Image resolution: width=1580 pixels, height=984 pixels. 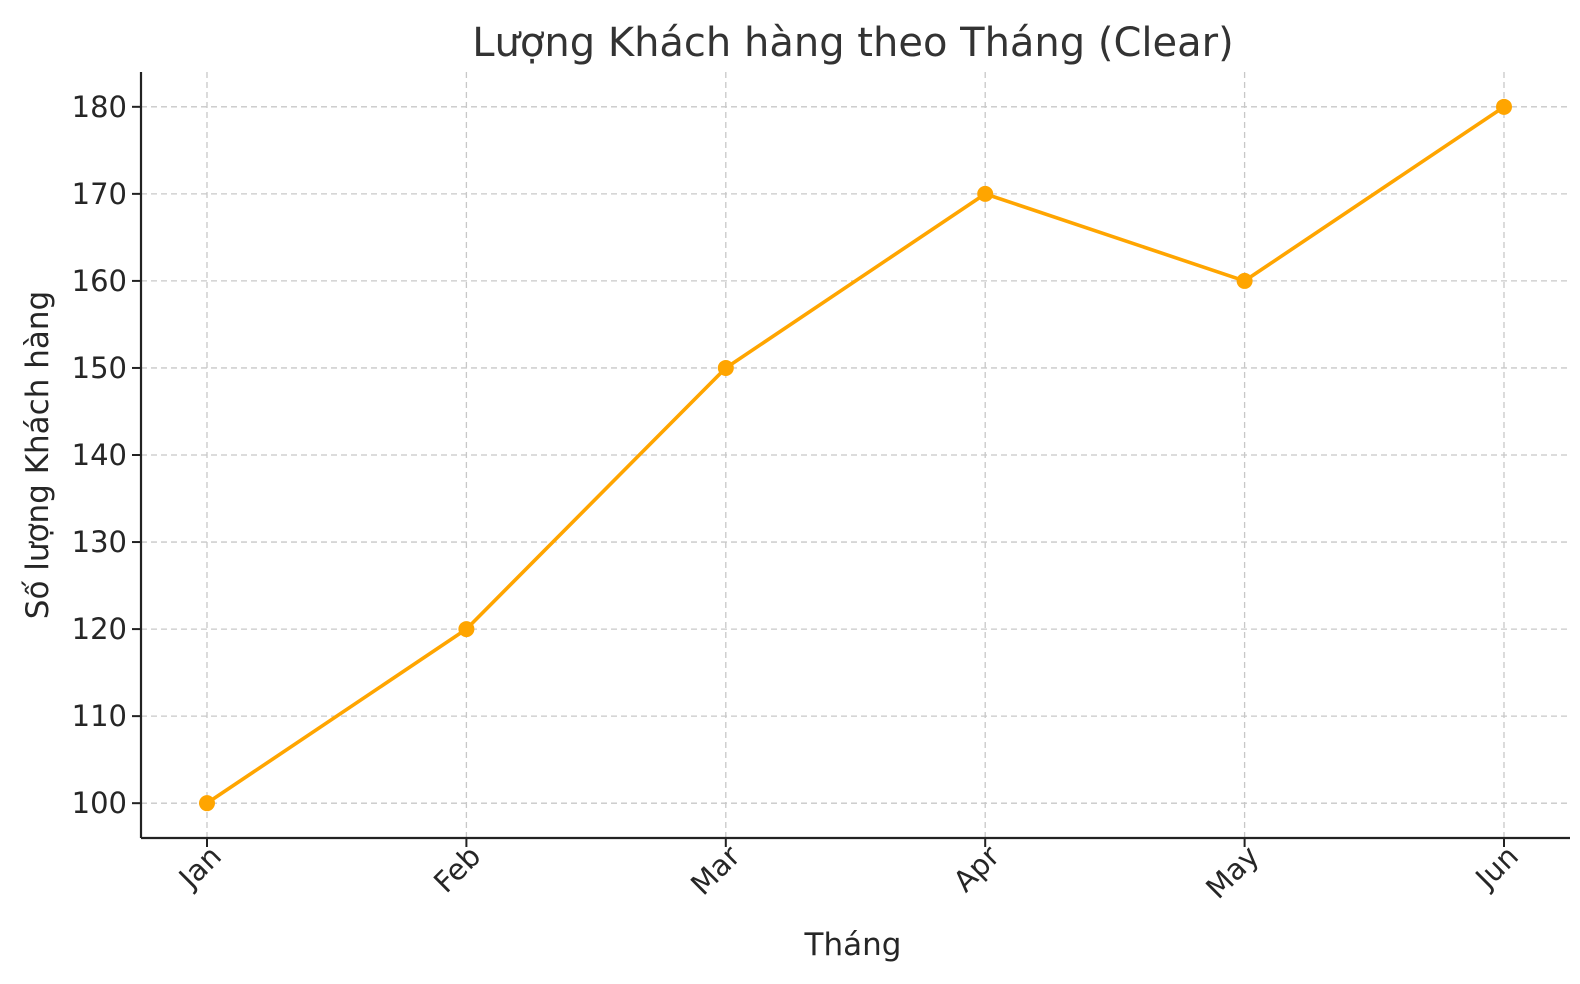 What do you see at coordinates (457, 869) in the screenshot?
I see `x-tick-label: Feb` at bounding box center [457, 869].